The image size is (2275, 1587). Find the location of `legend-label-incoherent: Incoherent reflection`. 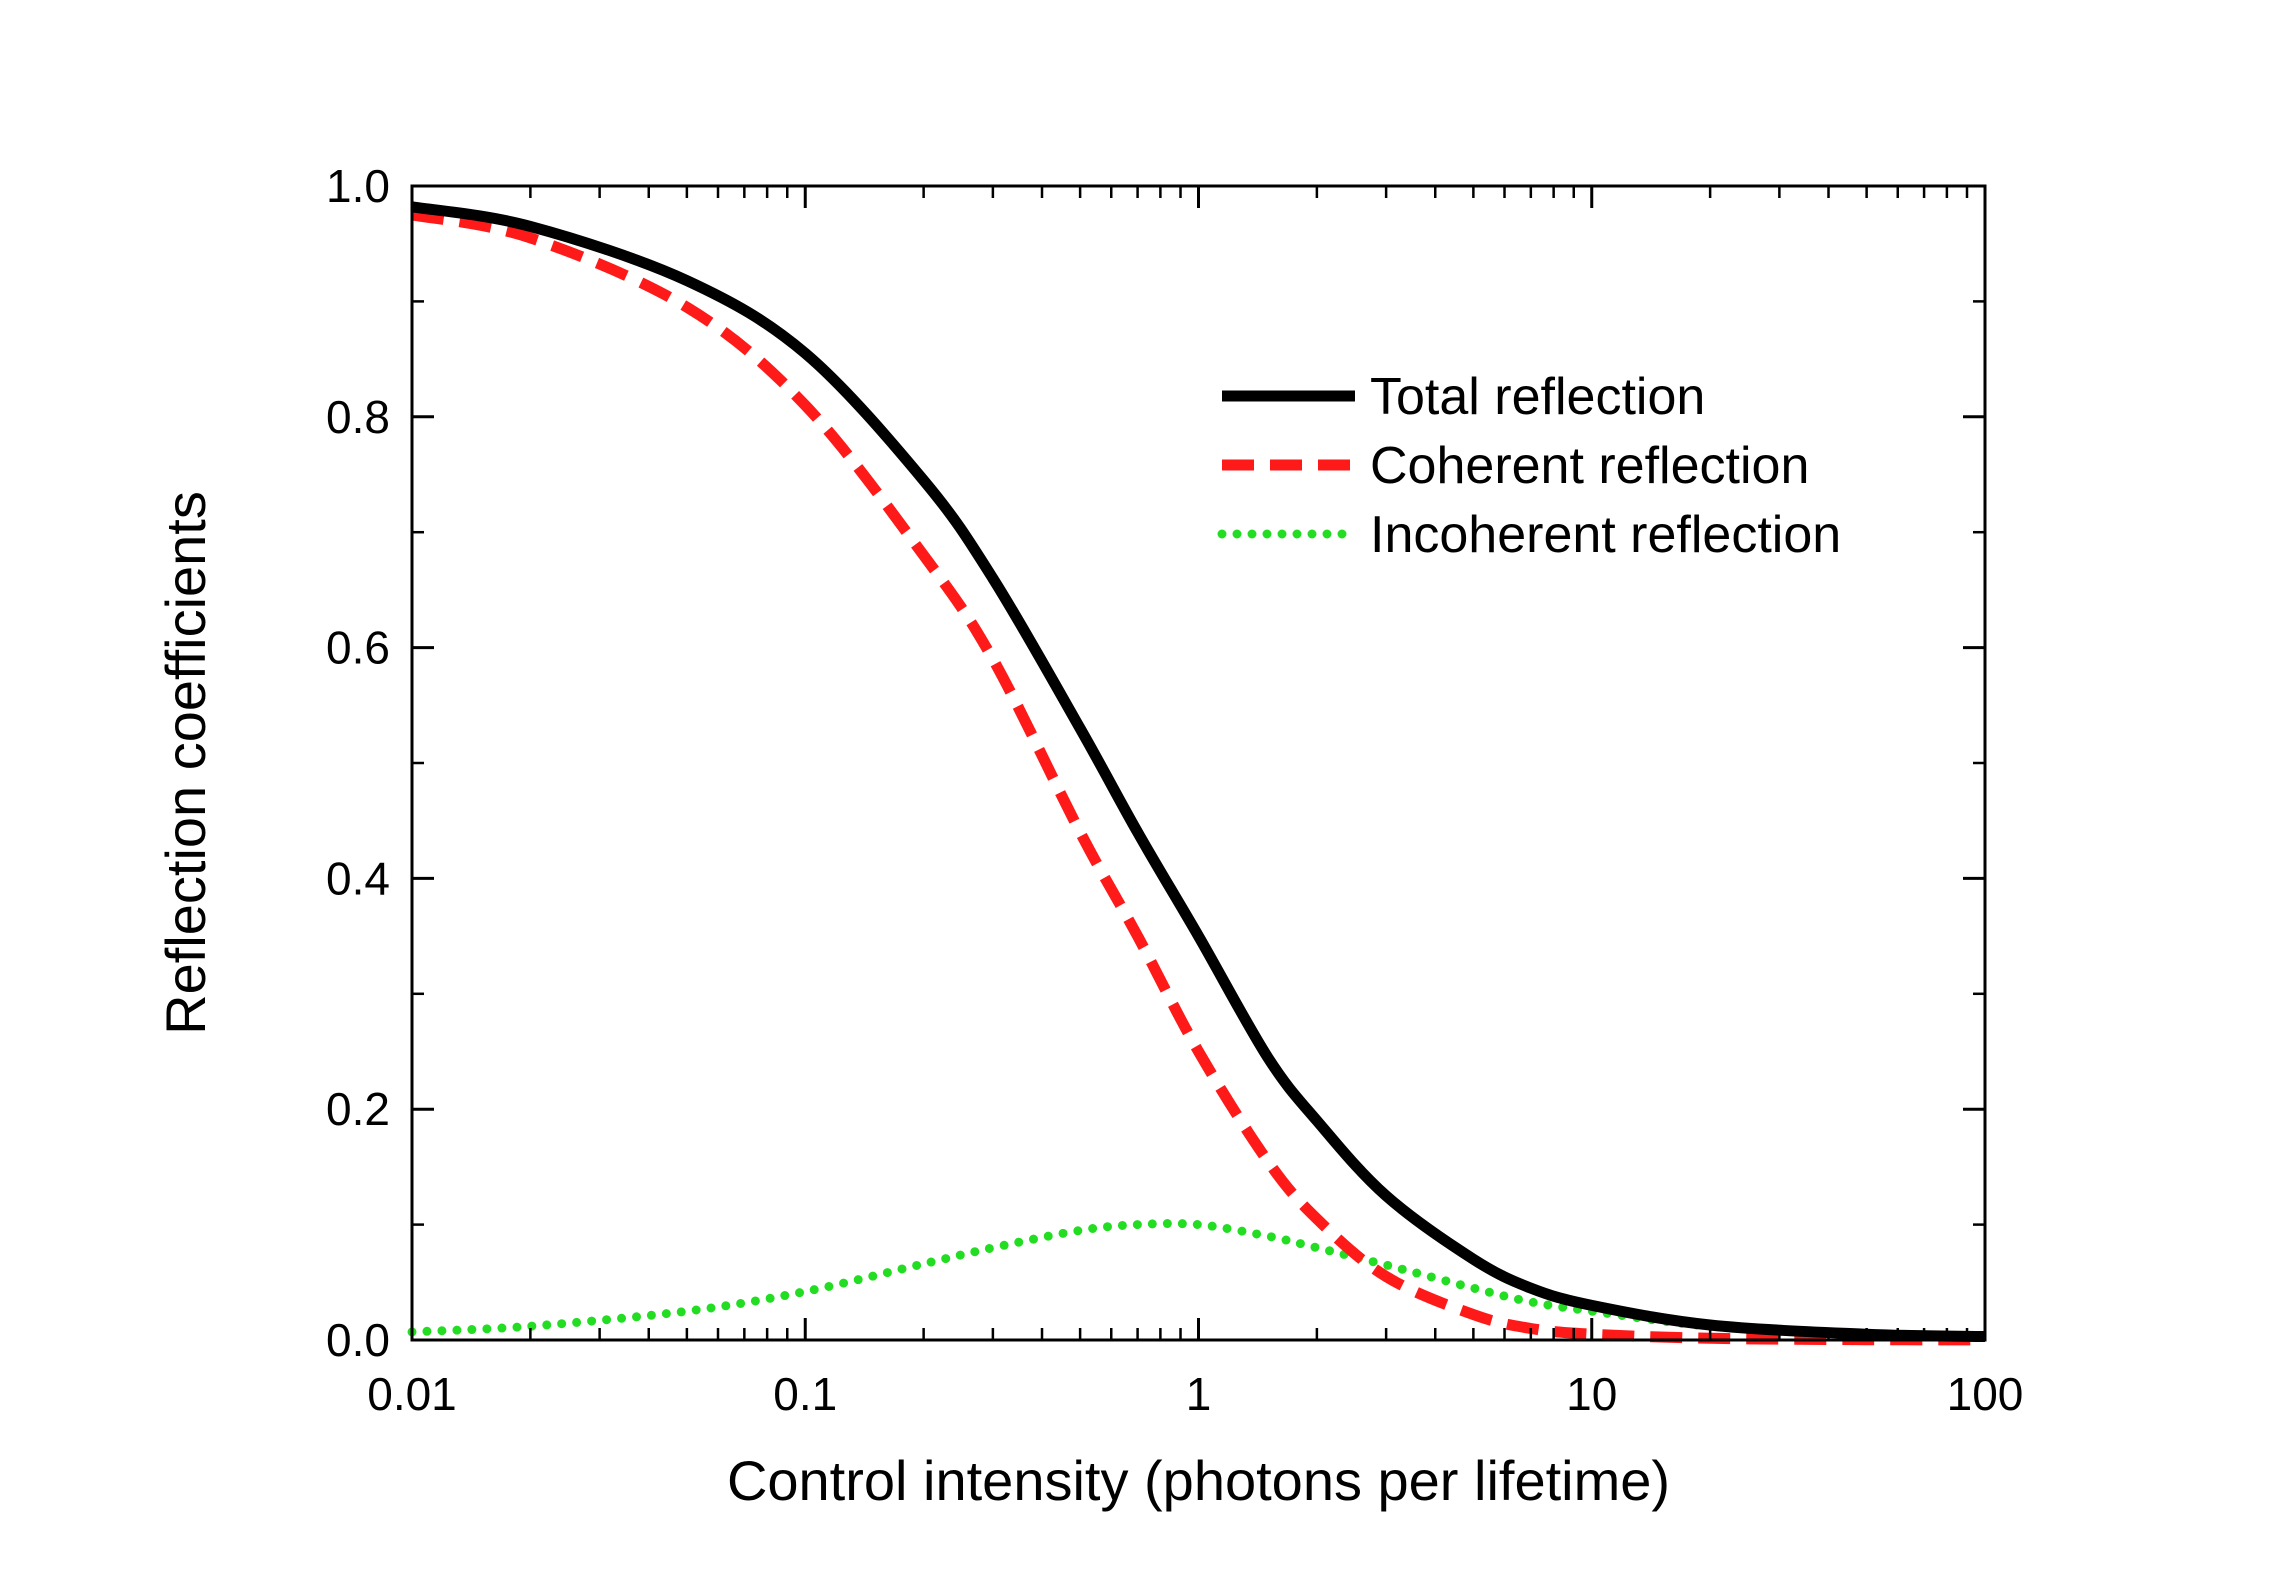

legend-label-incoherent: Incoherent reflection is located at coordinates (1605, 535).